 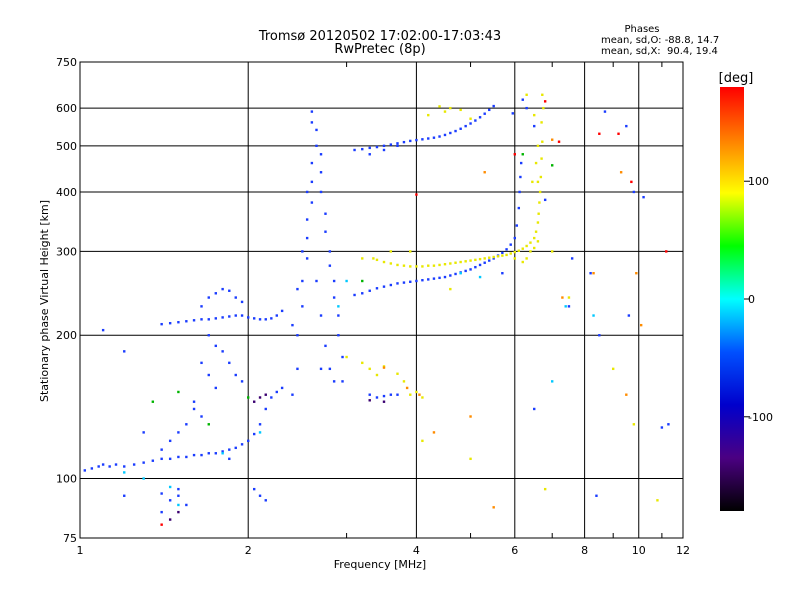 I want to click on chart-title: Tromsø 20120502 17:02:00-17:03:43, so click(x=379, y=36).